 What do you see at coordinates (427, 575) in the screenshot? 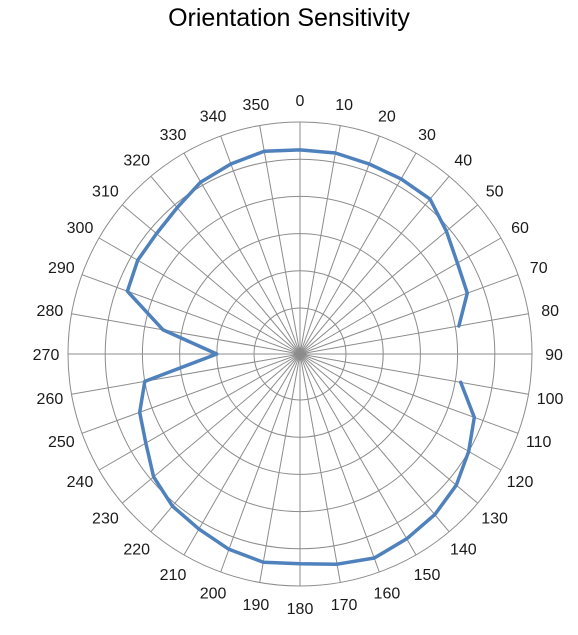
I see `angle-tick-label: 150` at bounding box center [427, 575].